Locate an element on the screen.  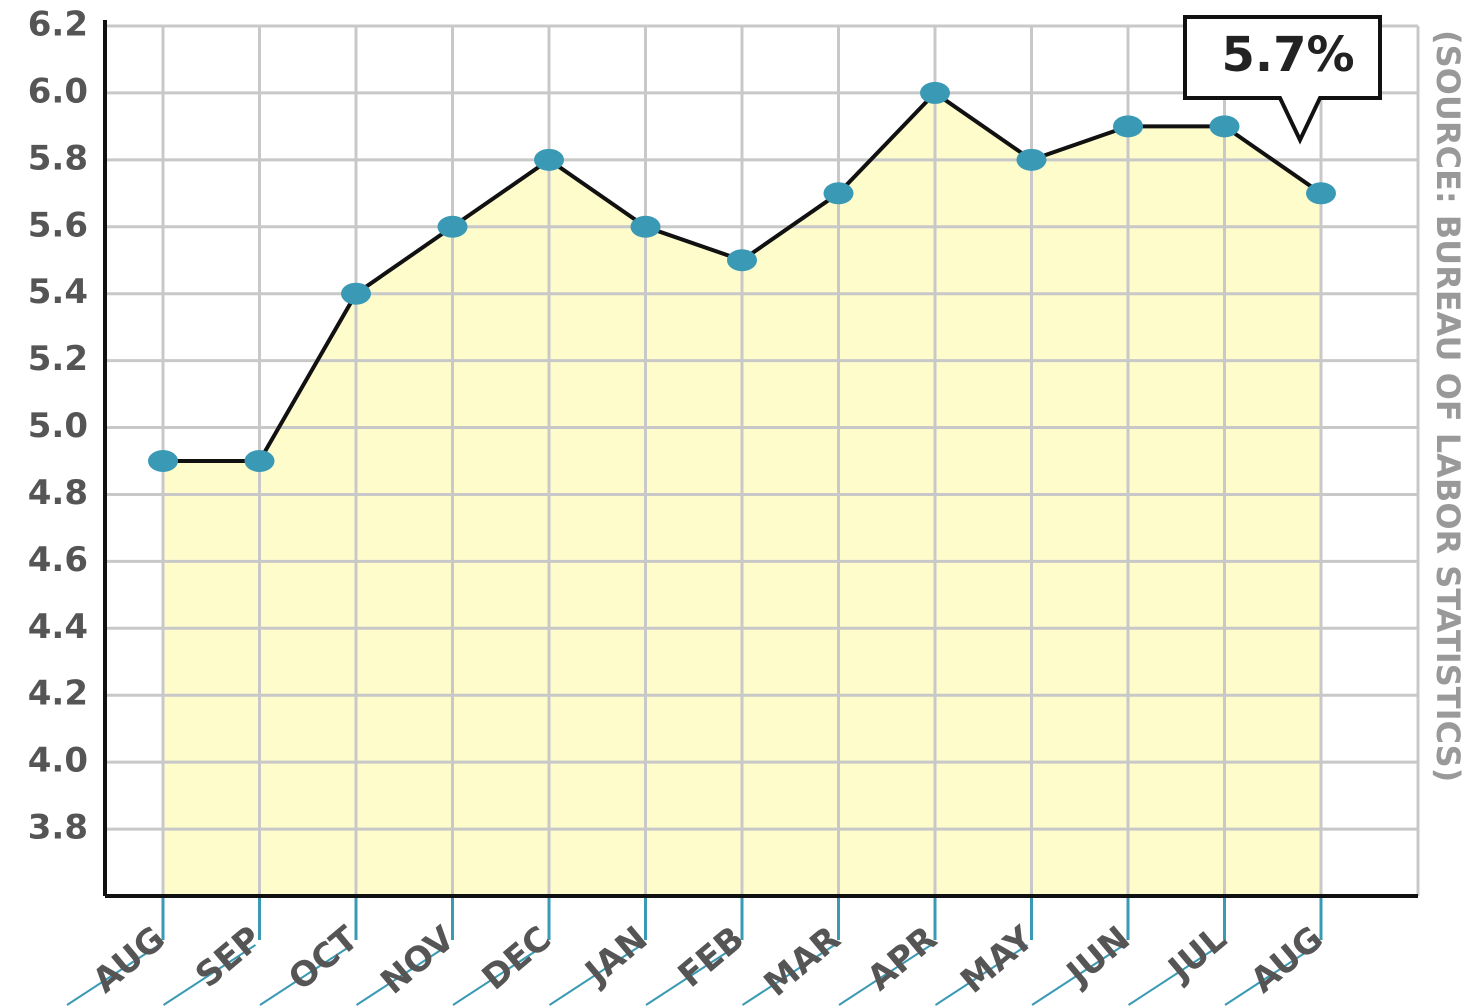
y-tick-label: 4.8 is located at coordinates (58, 493).